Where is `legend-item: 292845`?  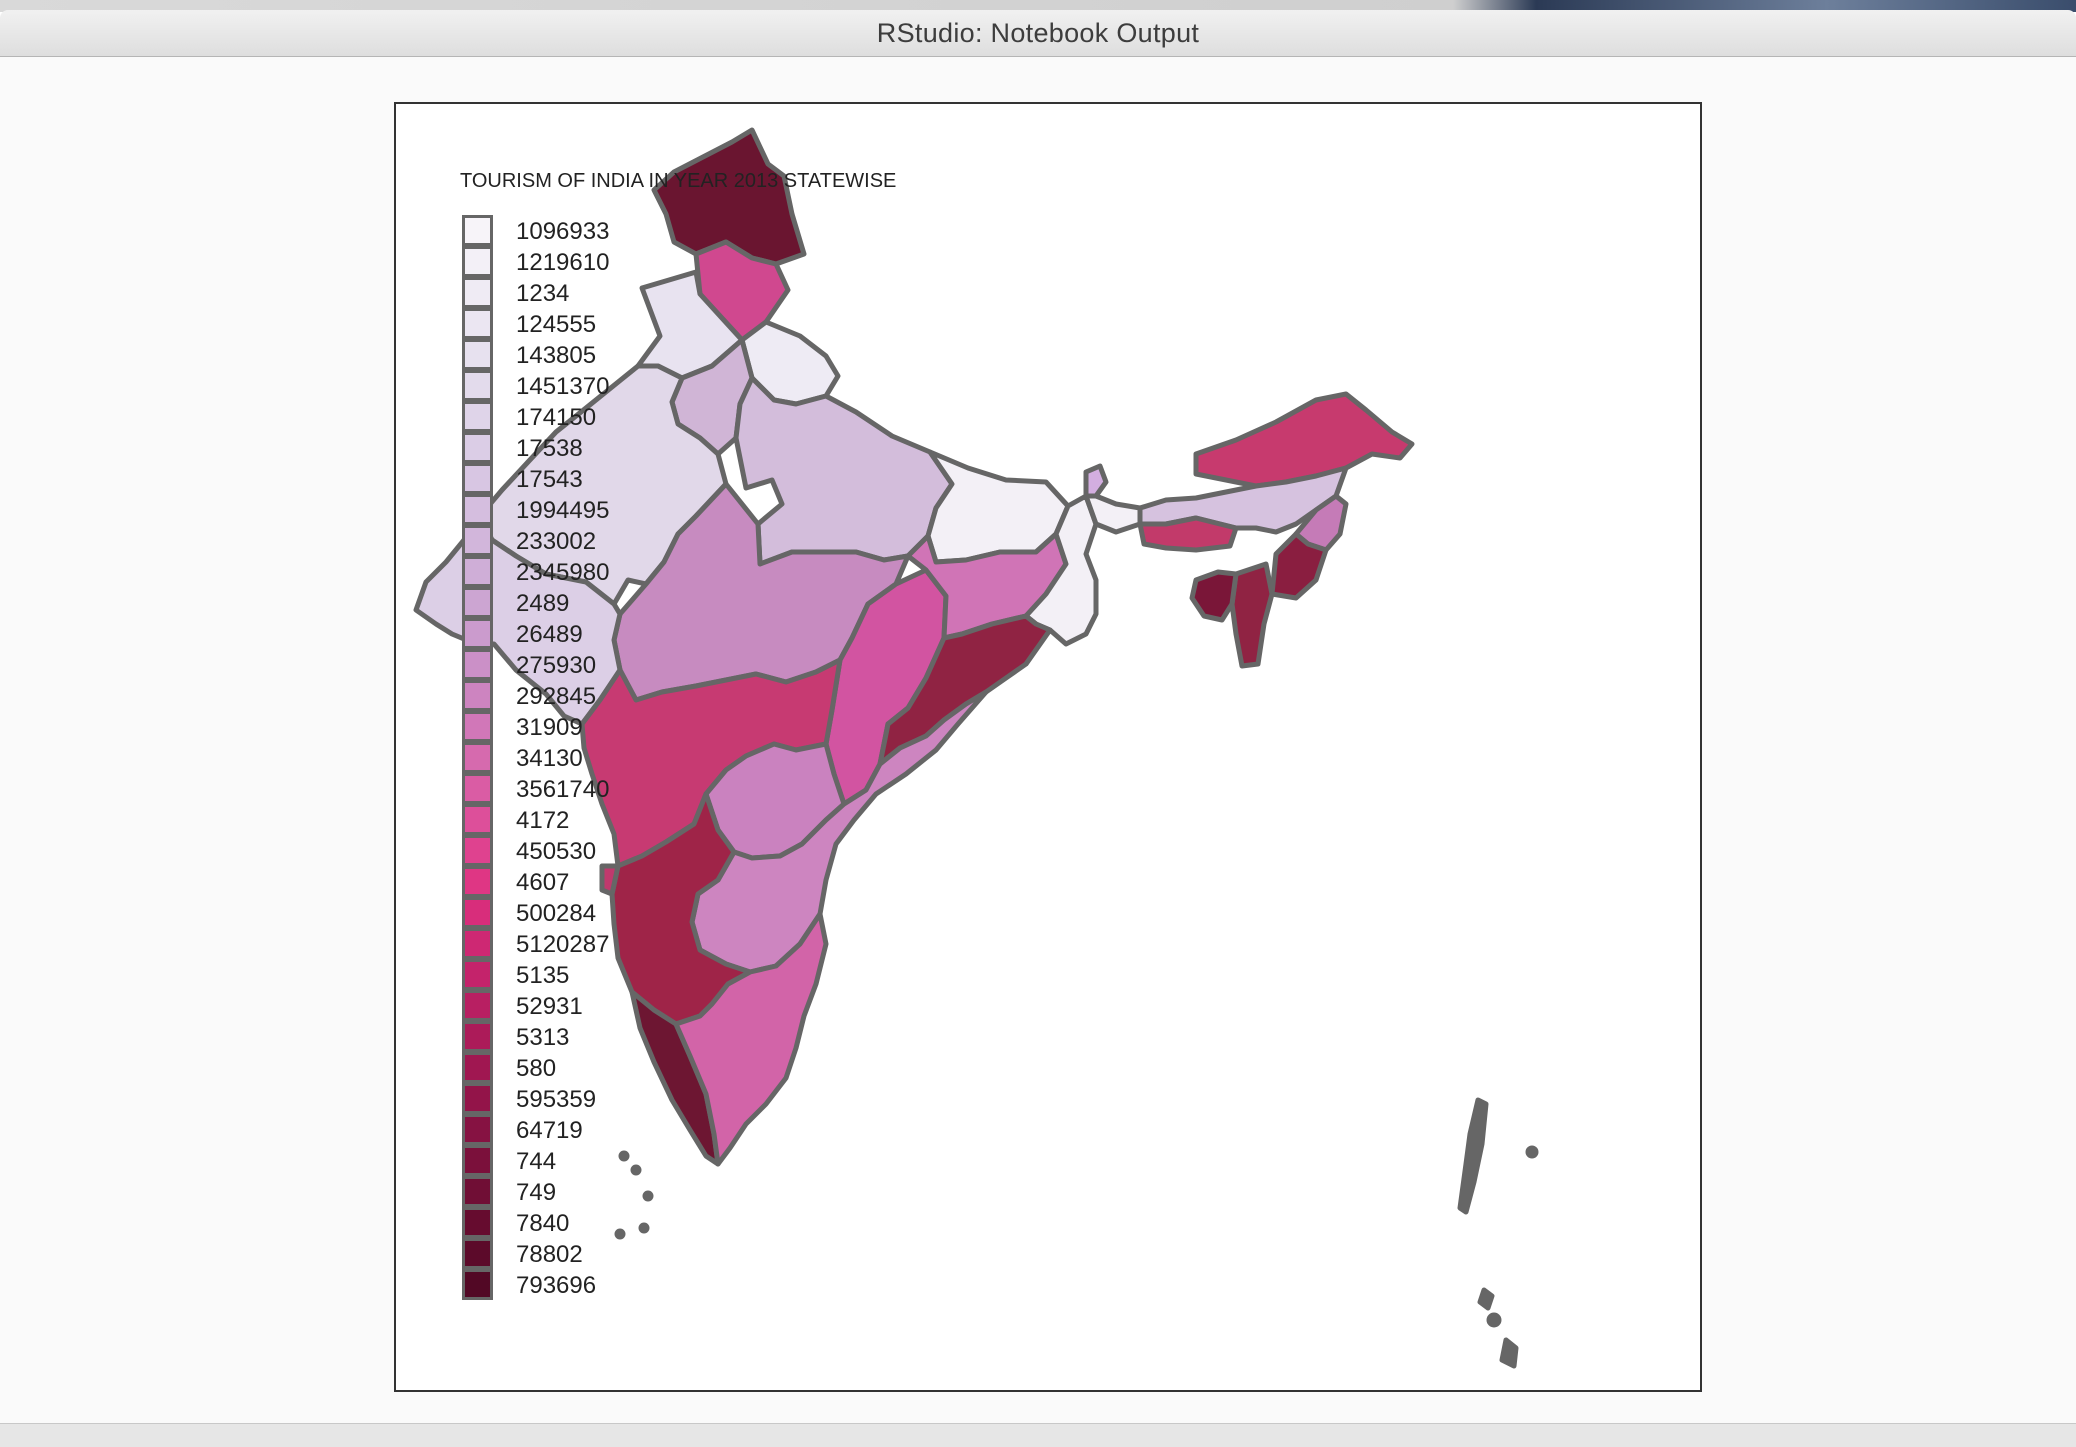
legend-item: 292845 is located at coordinates (529, 695).